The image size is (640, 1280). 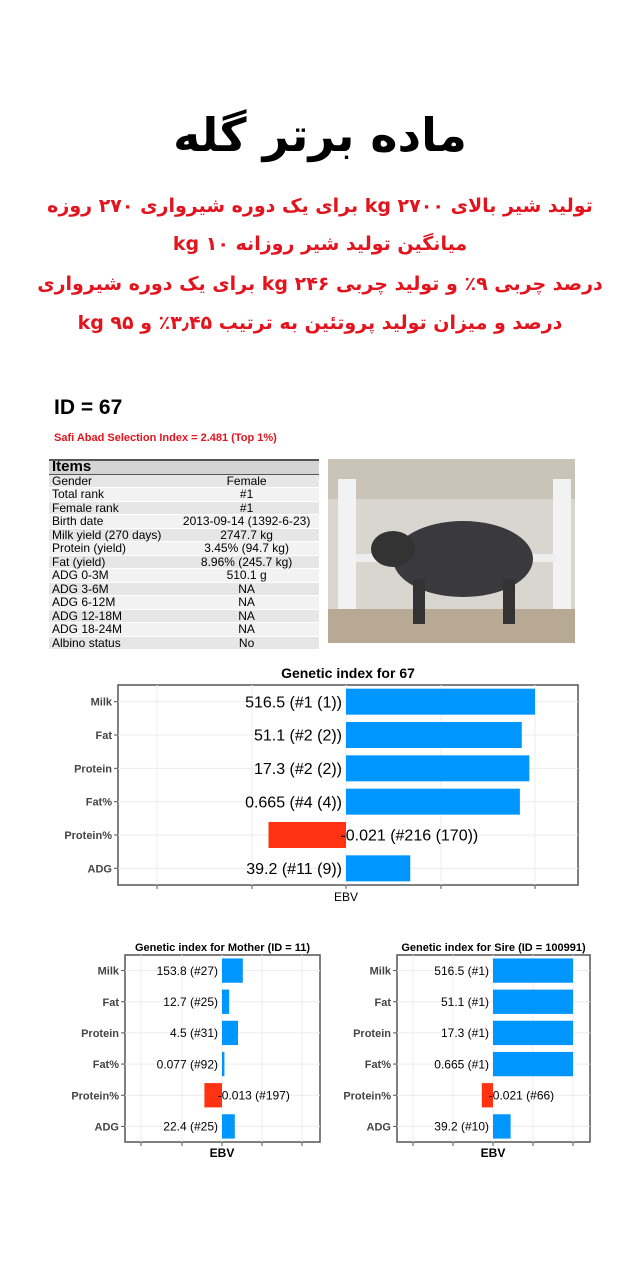 What do you see at coordinates (254, 1095) in the screenshot?
I see `data-label: -0.013 (#197)` at bounding box center [254, 1095].